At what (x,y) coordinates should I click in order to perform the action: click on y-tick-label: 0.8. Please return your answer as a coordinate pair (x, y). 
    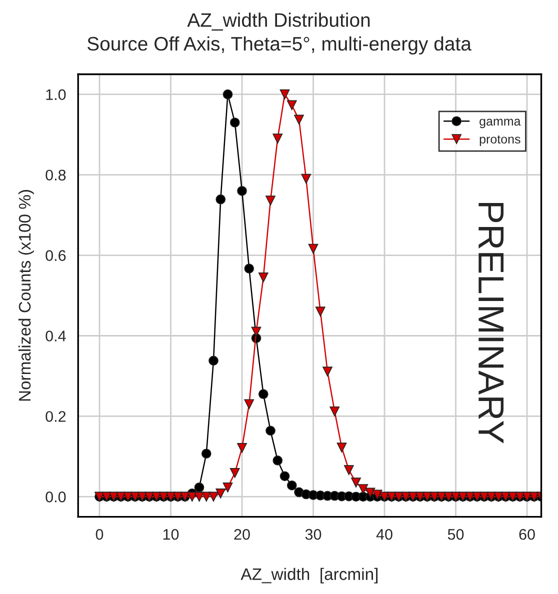
    Looking at the image, I should click on (56, 175).